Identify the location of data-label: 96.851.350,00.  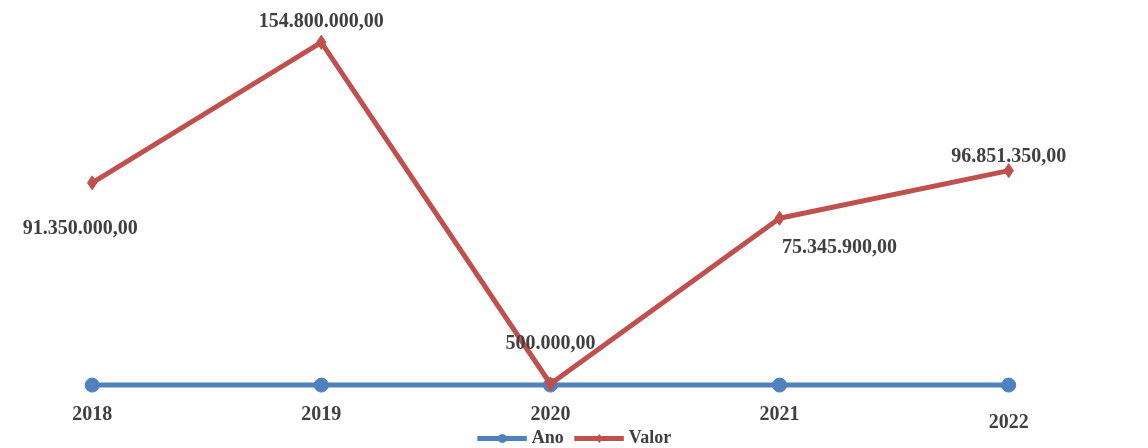
(1009, 154).